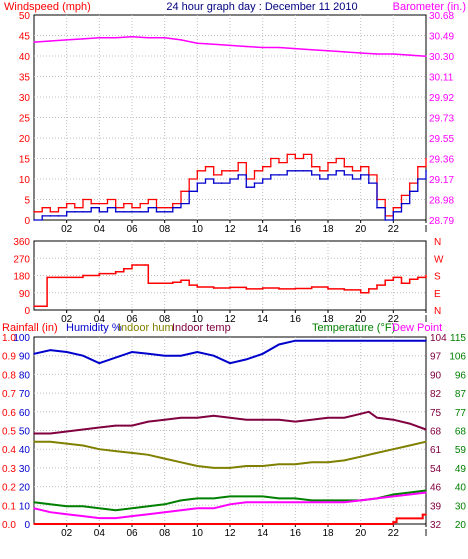  Describe the element at coordinates (21, 338) in the screenshot. I see `y-tick-label-humidity: 100` at that location.